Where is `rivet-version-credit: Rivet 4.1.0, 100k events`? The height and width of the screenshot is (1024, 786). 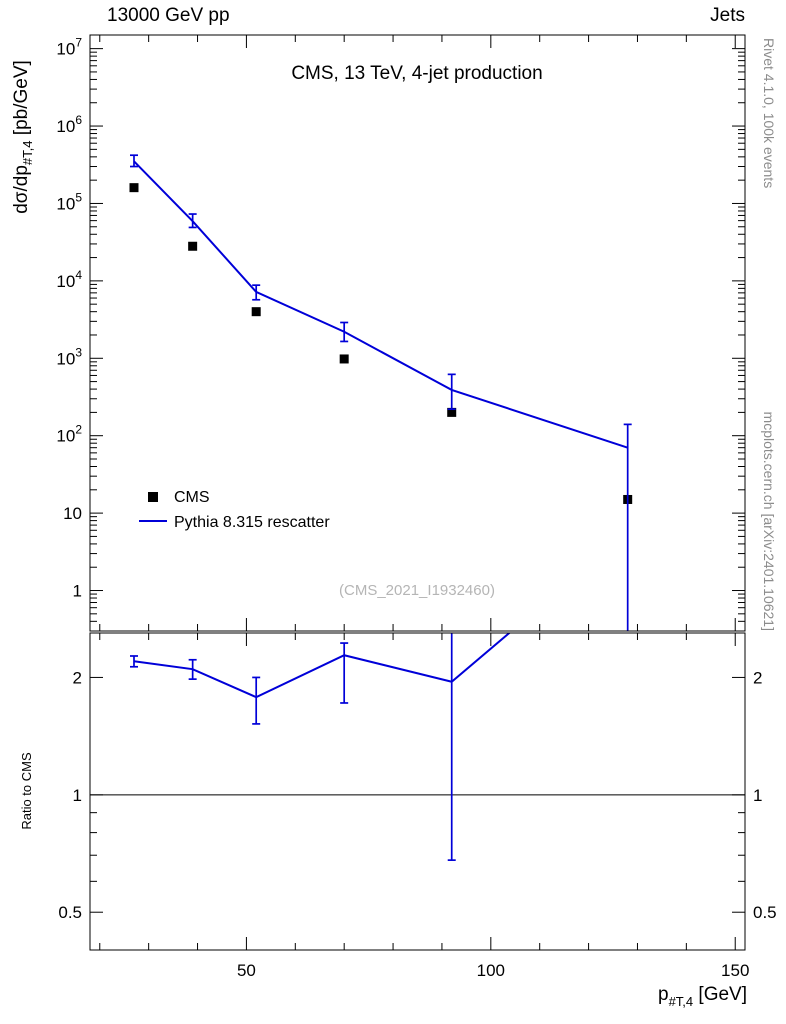
rivet-version-credit: Rivet 4.1.0, 100k events is located at coordinates (769, 113).